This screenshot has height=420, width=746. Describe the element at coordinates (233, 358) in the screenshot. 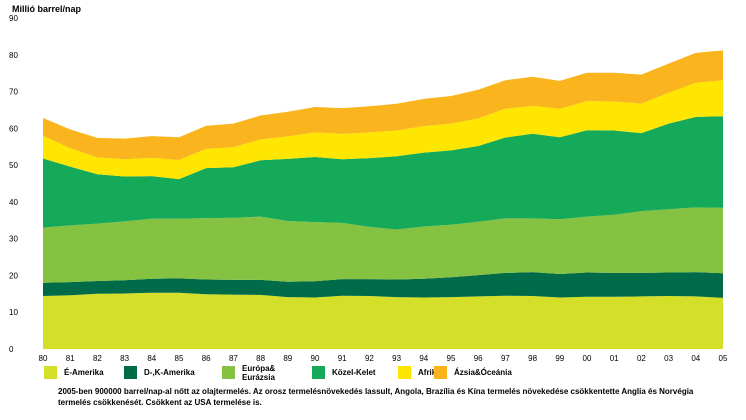

I see `x-tick-label: 87` at that location.